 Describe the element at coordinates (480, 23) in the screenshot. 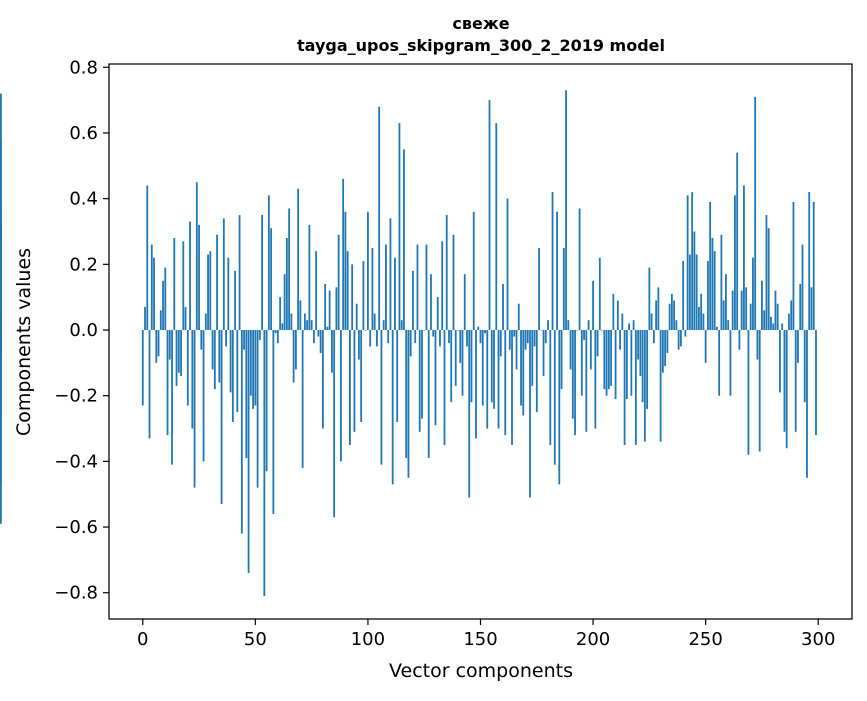

I see `chart-title: свеже` at that location.